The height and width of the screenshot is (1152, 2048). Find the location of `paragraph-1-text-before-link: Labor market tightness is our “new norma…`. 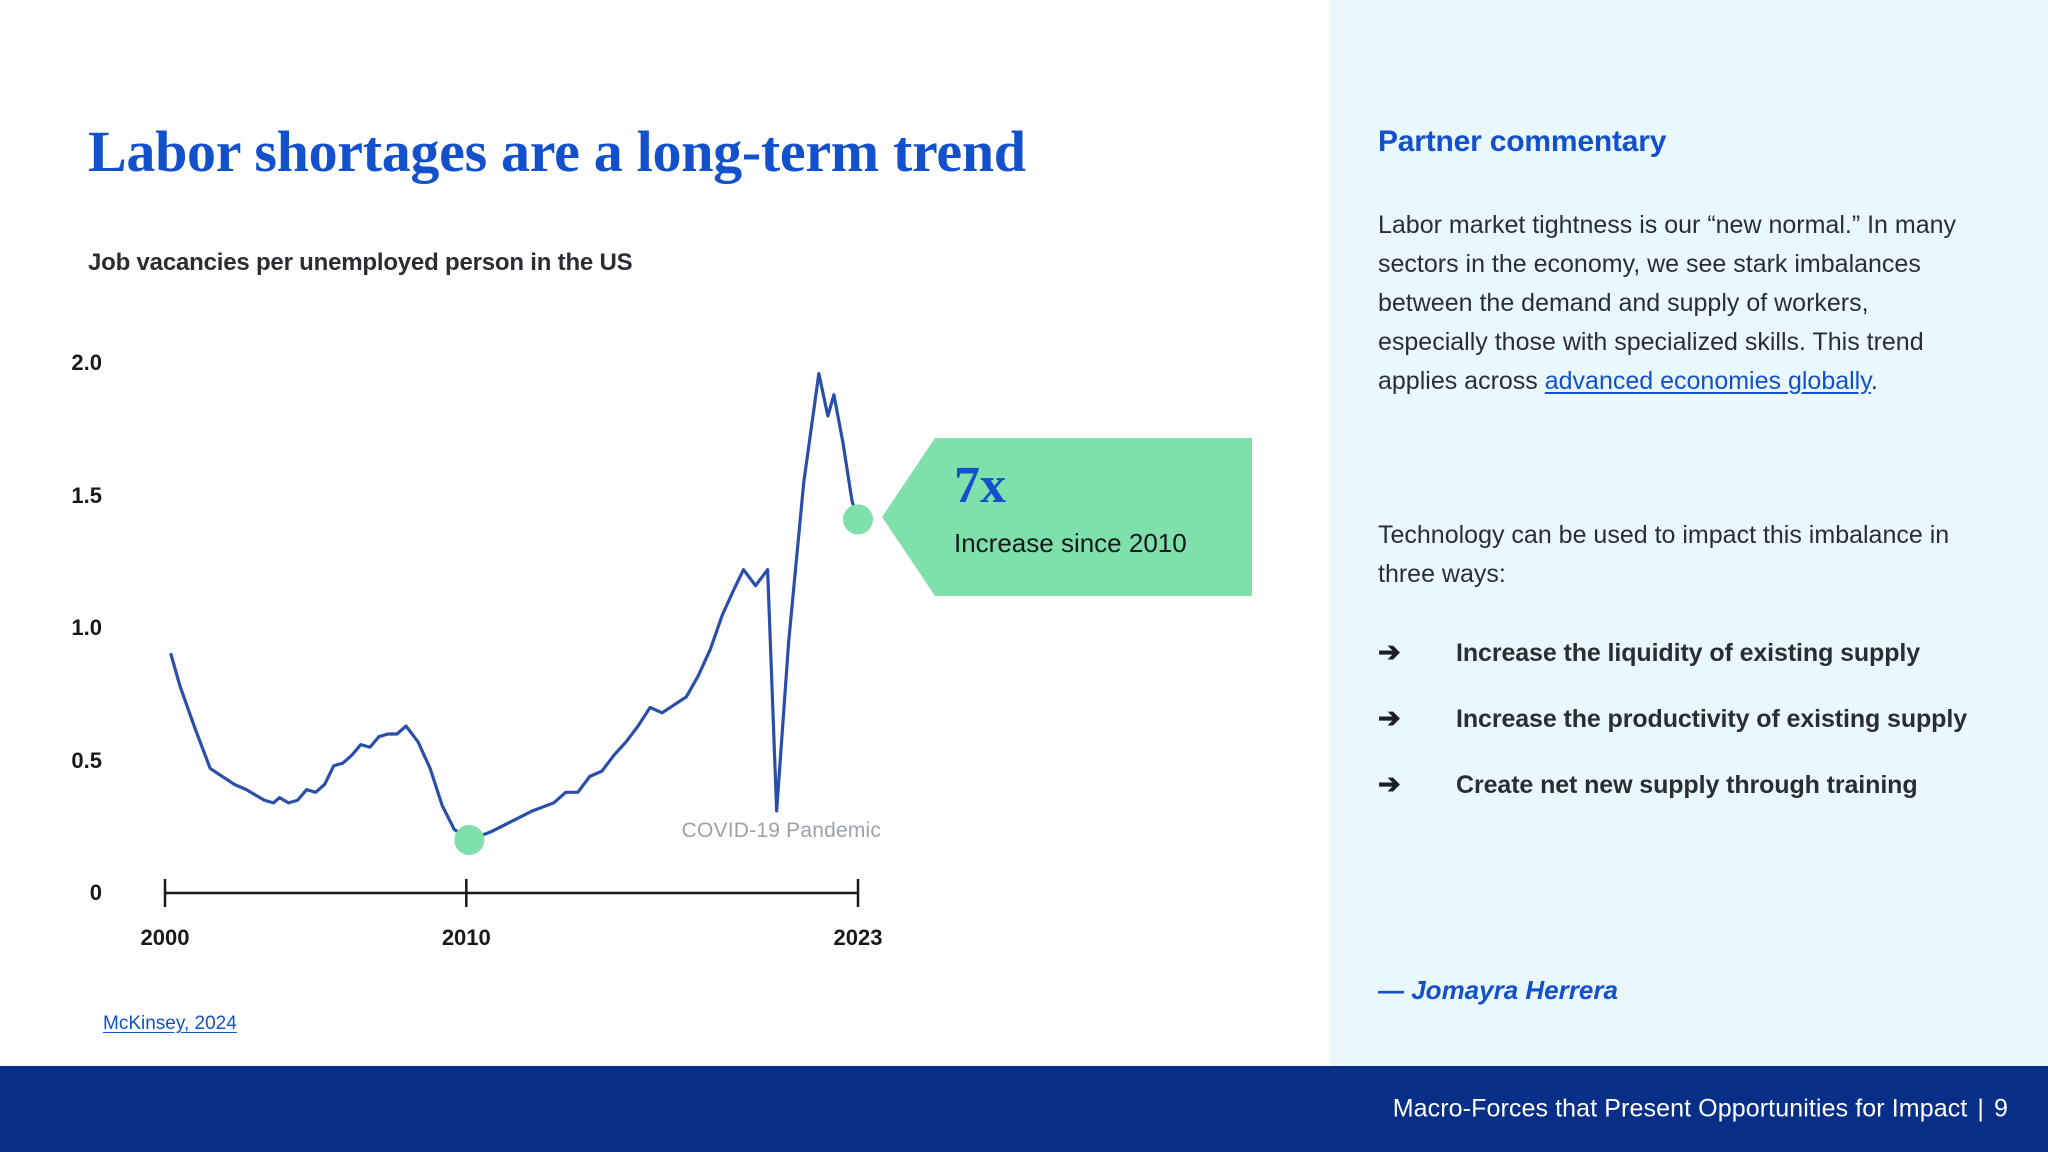

paragraph-1-text-before-link: Labor market tightness is our “new norma… is located at coordinates (1667, 303).